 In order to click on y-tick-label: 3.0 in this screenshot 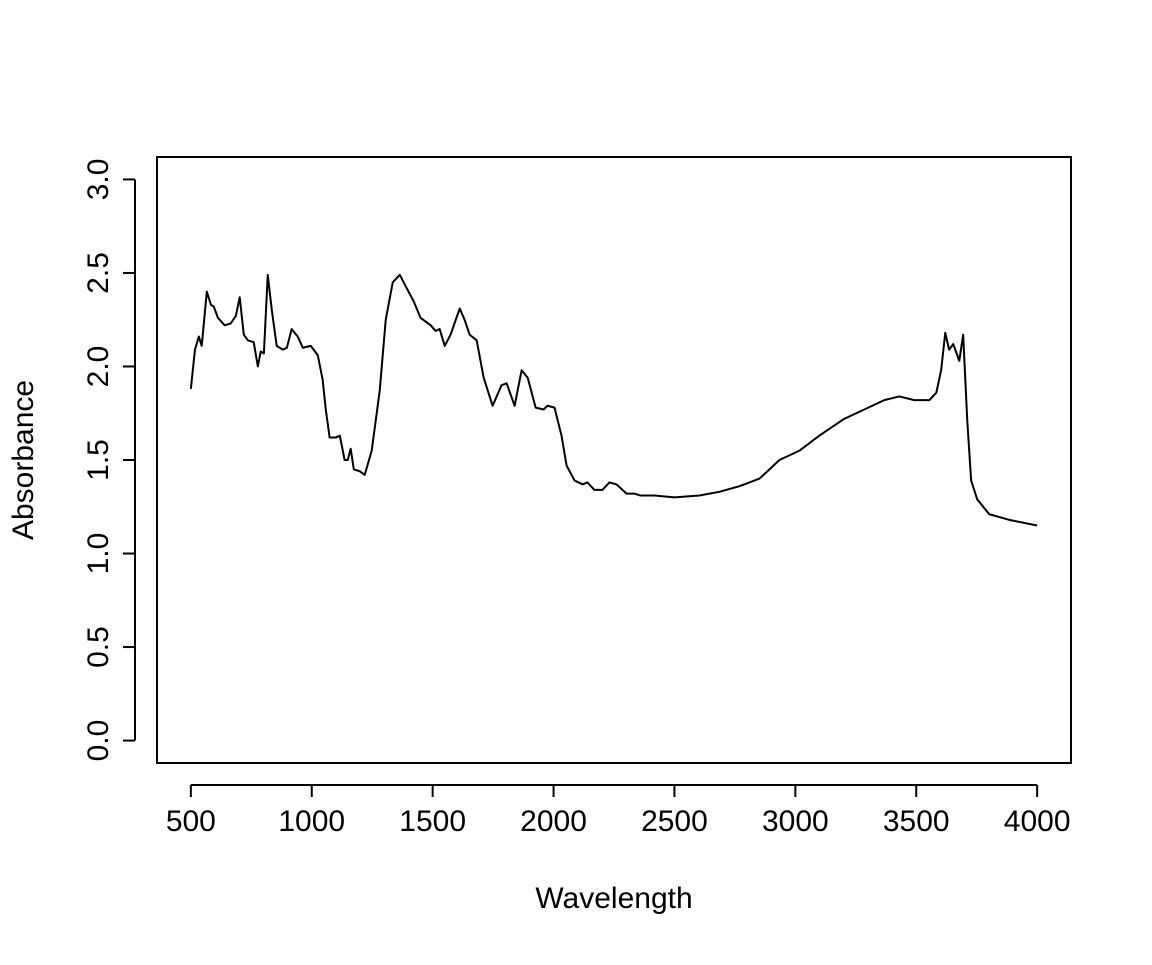, I will do `click(98, 180)`.